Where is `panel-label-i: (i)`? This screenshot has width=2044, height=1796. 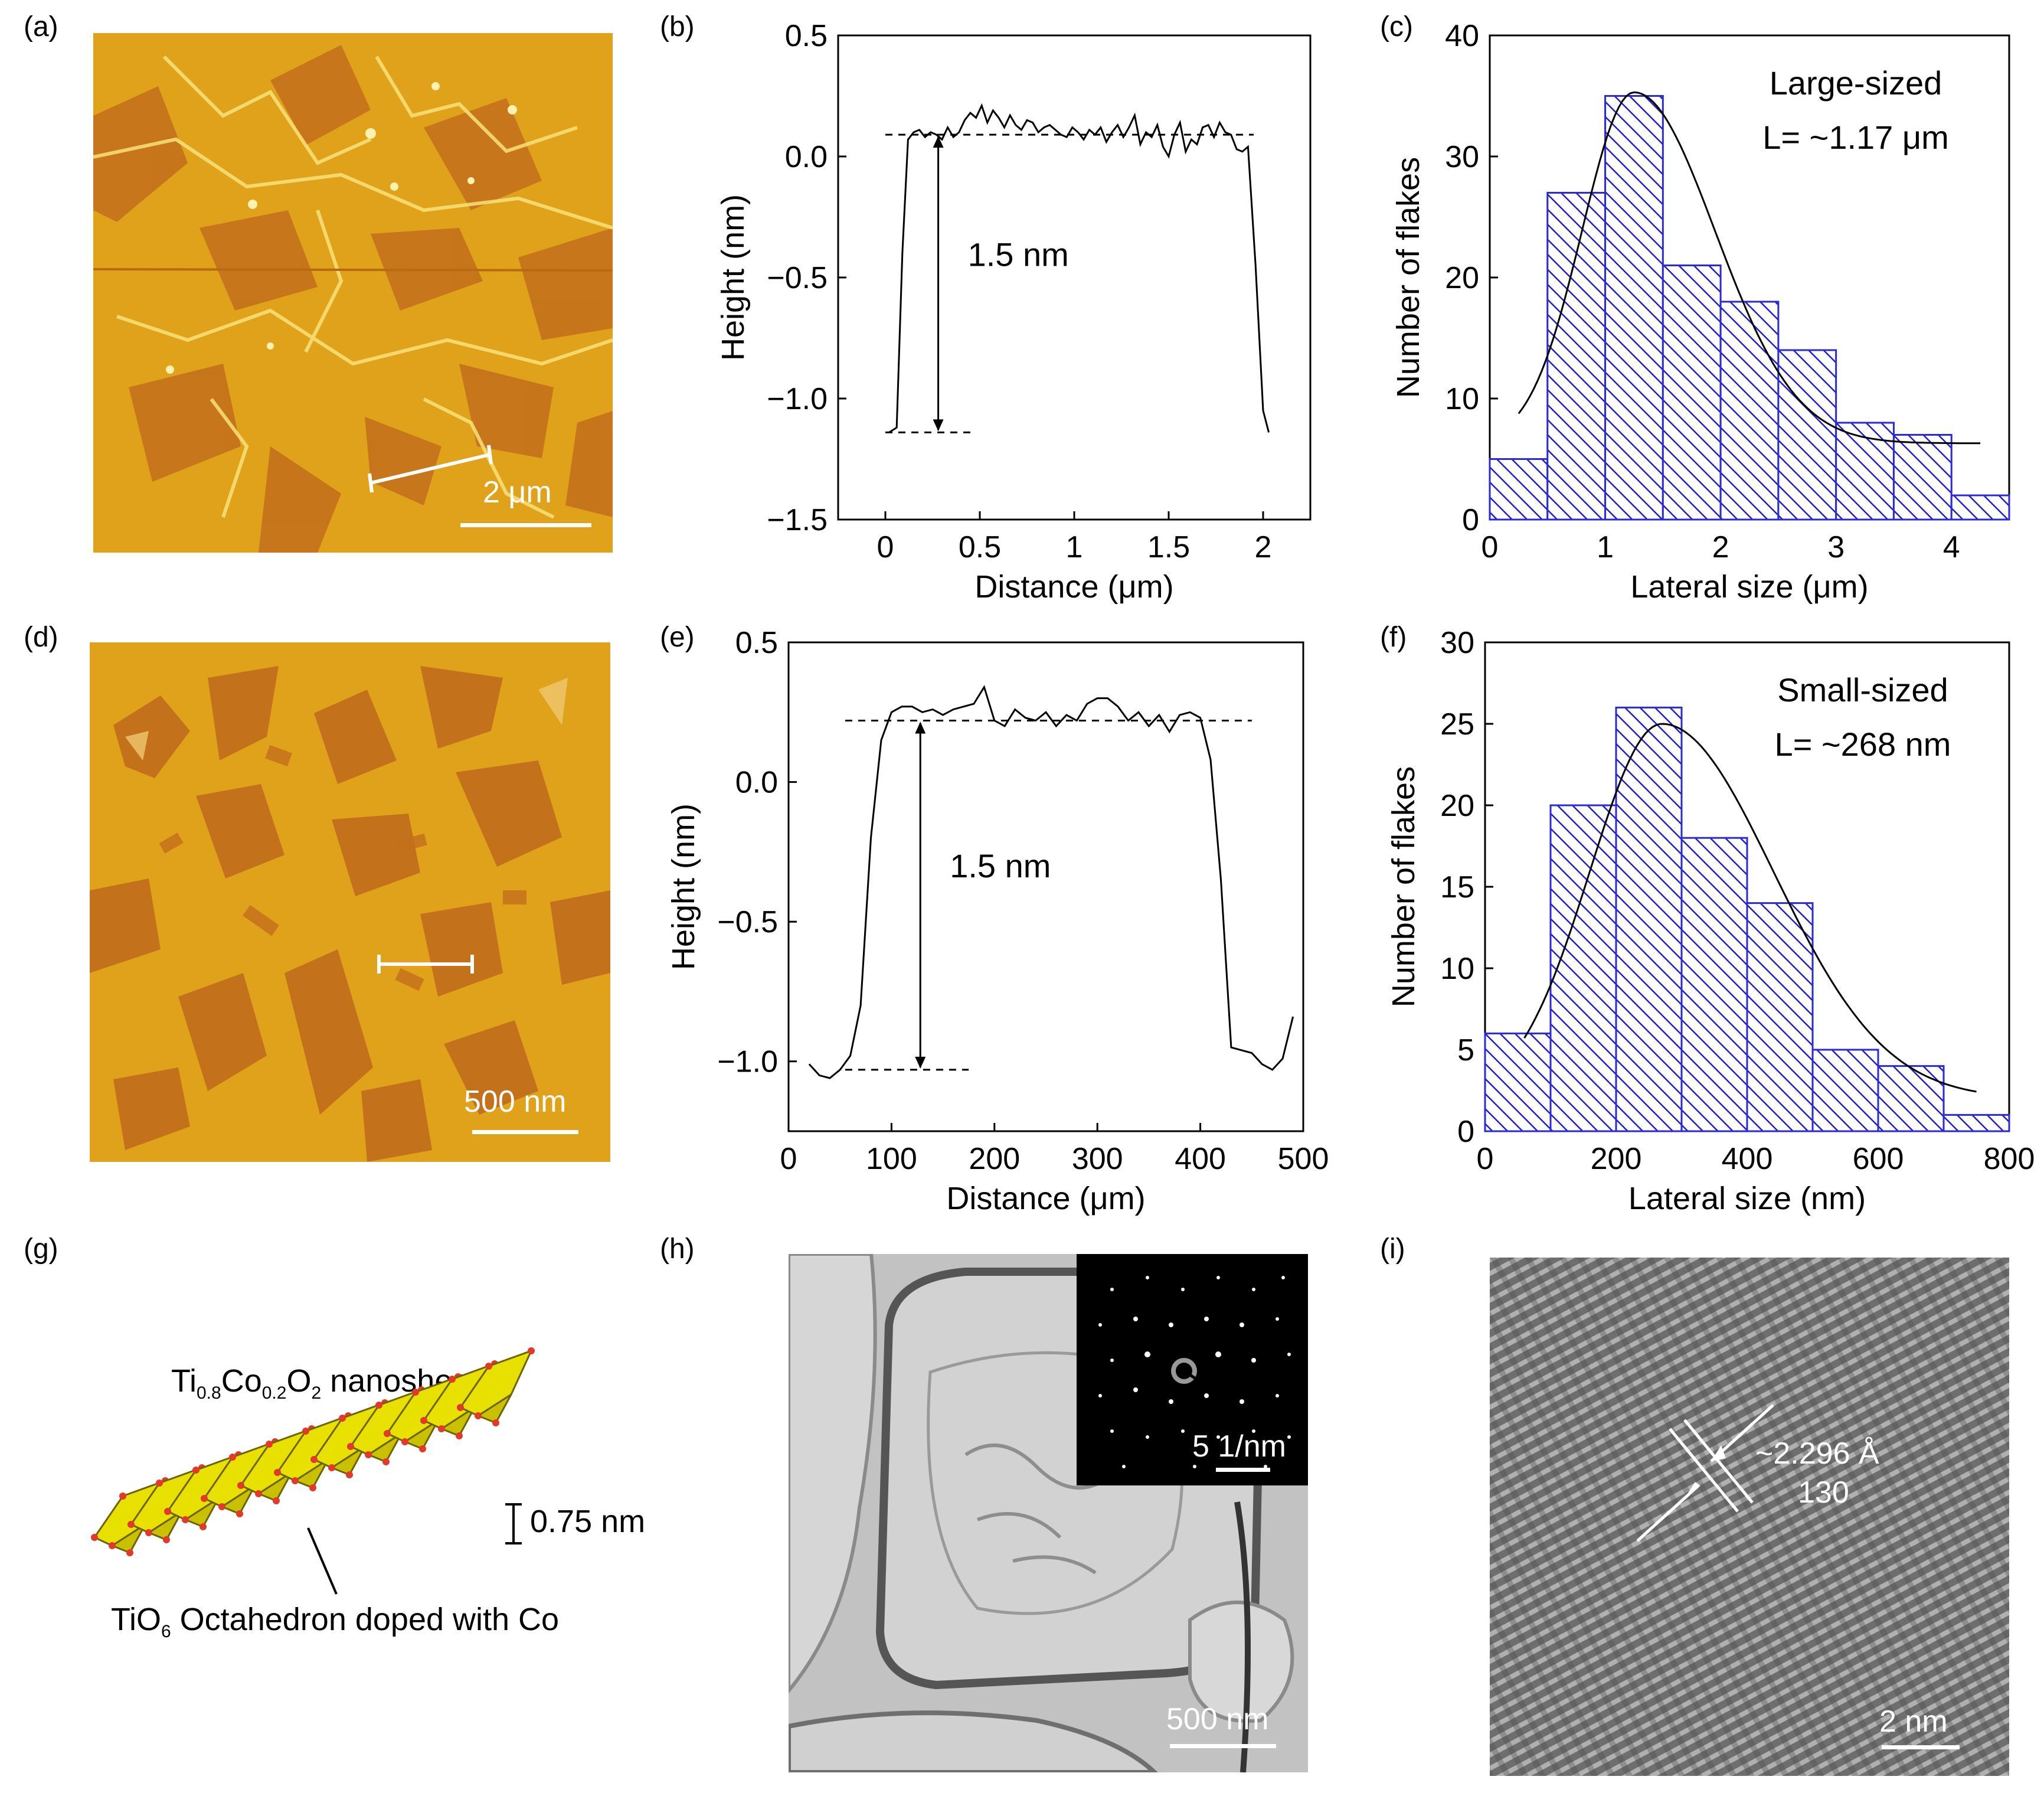
panel-label-i: (i) is located at coordinates (1393, 1249).